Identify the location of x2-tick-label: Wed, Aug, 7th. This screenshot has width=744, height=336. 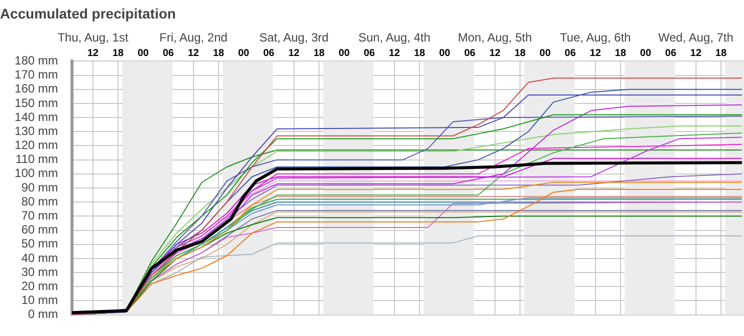
(696, 37).